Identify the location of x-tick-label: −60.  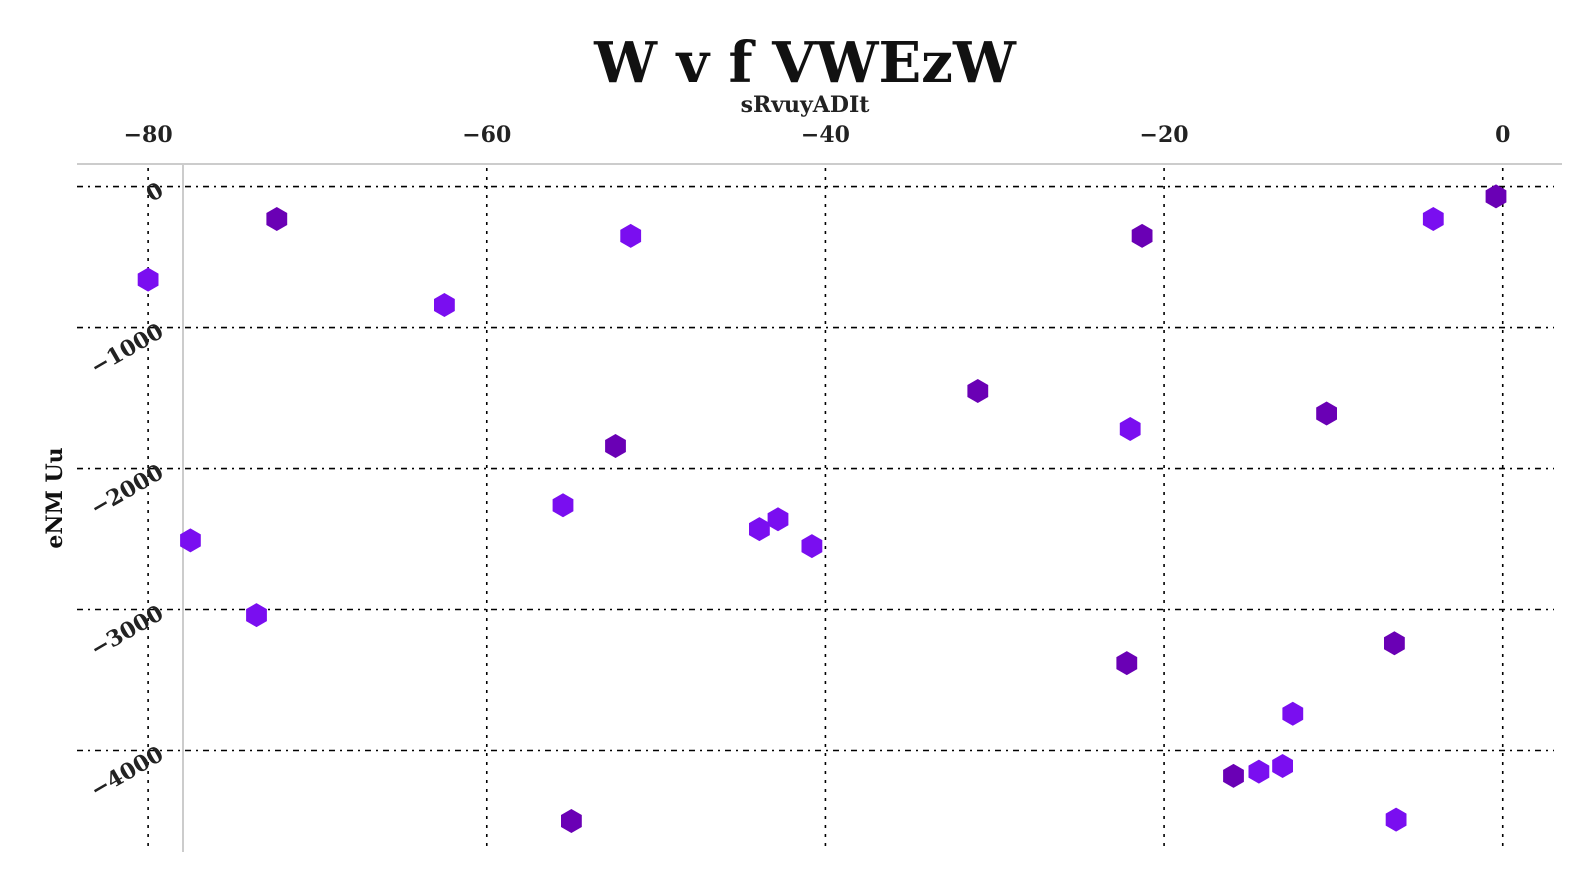
(486, 135).